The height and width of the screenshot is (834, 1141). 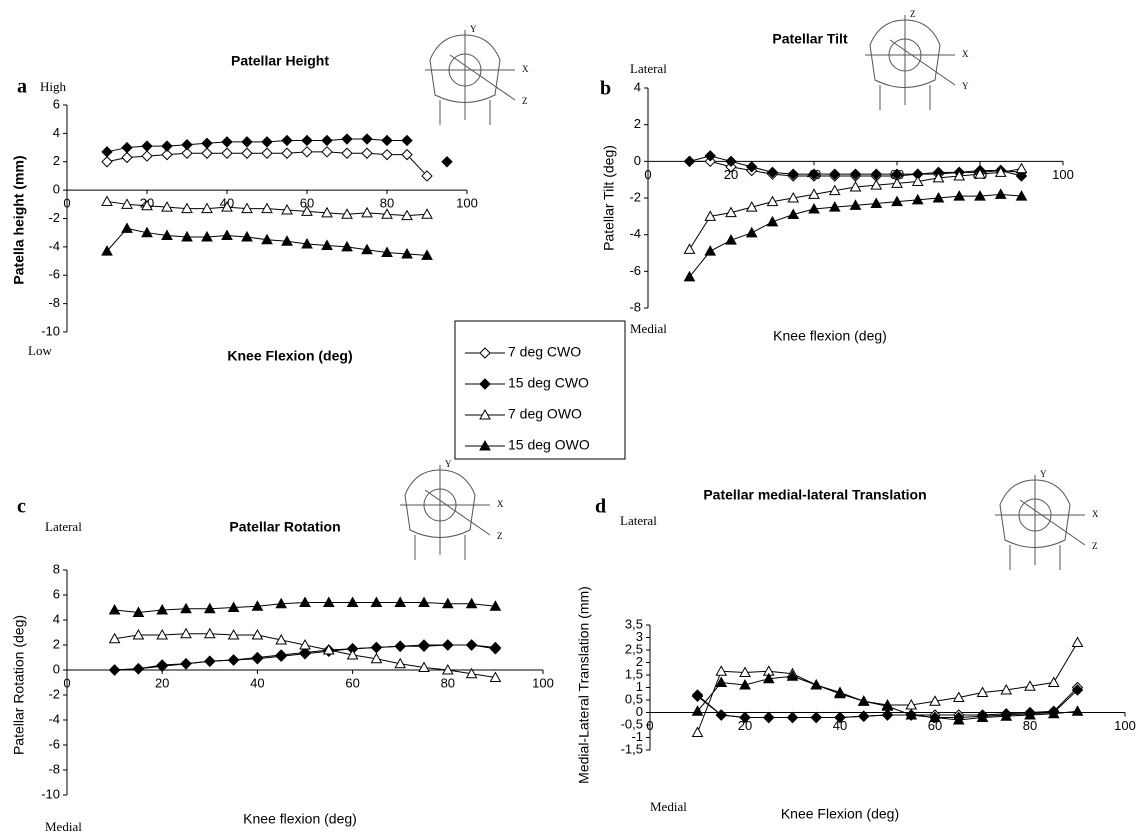 What do you see at coordinates (634, 648) in the screenshot?
I see `y-tick-label: 2,5` at bounding box center [634, 648].